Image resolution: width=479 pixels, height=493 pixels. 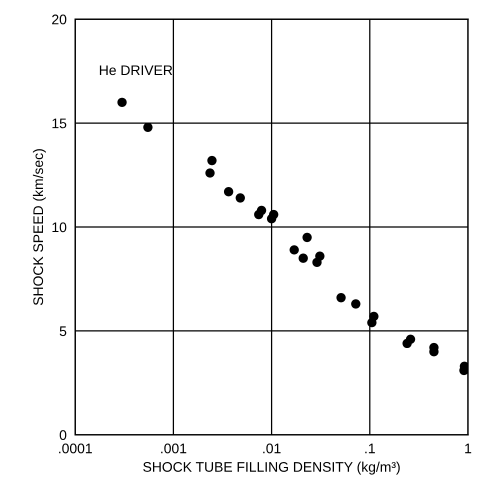 I want to click on y-tick-label: 15, so click(x=59, y=123).